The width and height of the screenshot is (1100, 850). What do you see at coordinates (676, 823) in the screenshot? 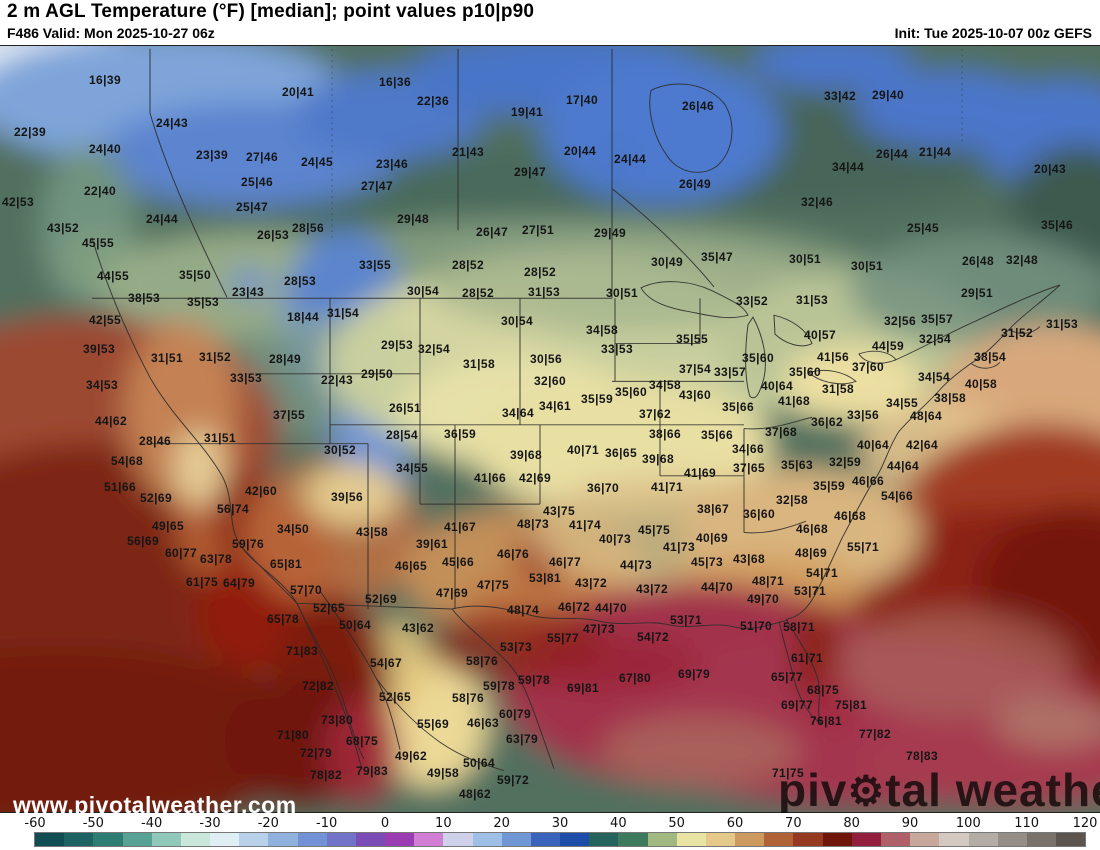
I see `colorbar-tick: 50` at bounding box center [676, 823].